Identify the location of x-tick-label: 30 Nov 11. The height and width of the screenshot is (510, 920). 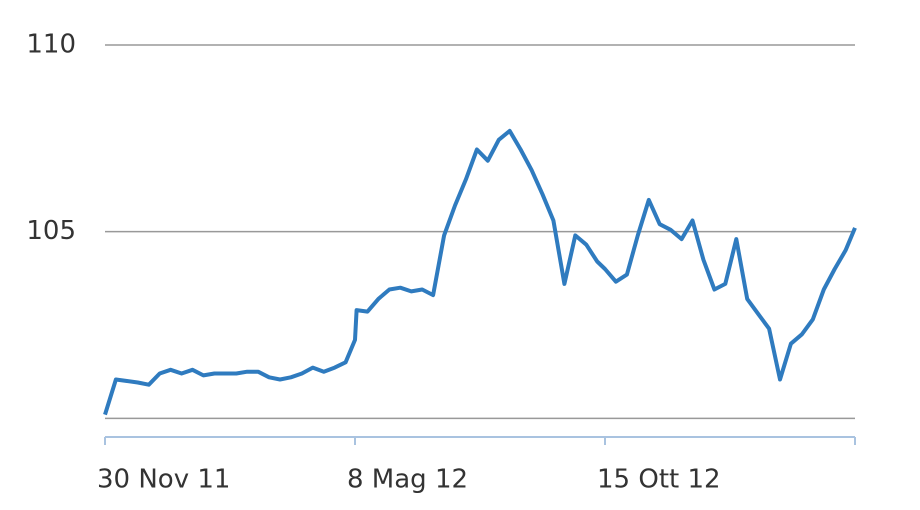
(163, 480).